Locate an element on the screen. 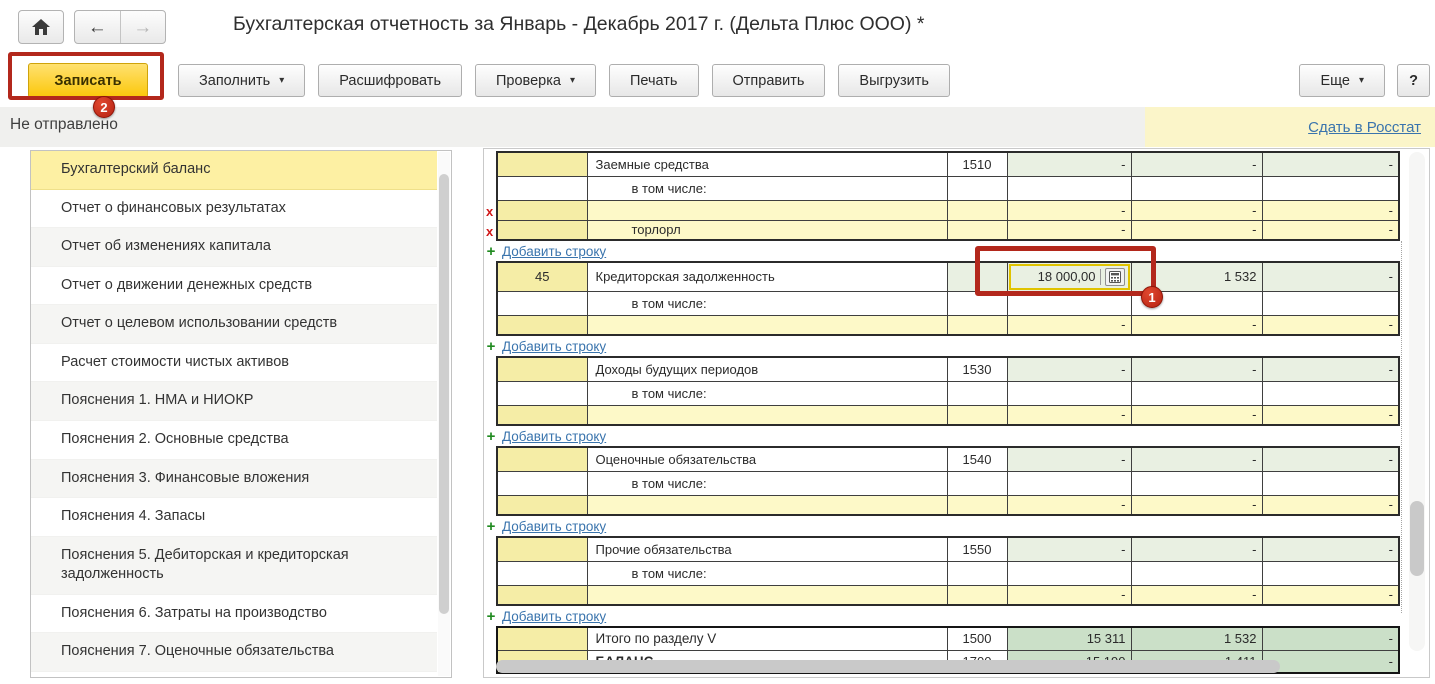 Image resolution: width=1435 pixels, height=684 pixels. sidebar-item-notes-7: Пояснения 7. Оценочные обязательства is located at coordinates (234, 652).